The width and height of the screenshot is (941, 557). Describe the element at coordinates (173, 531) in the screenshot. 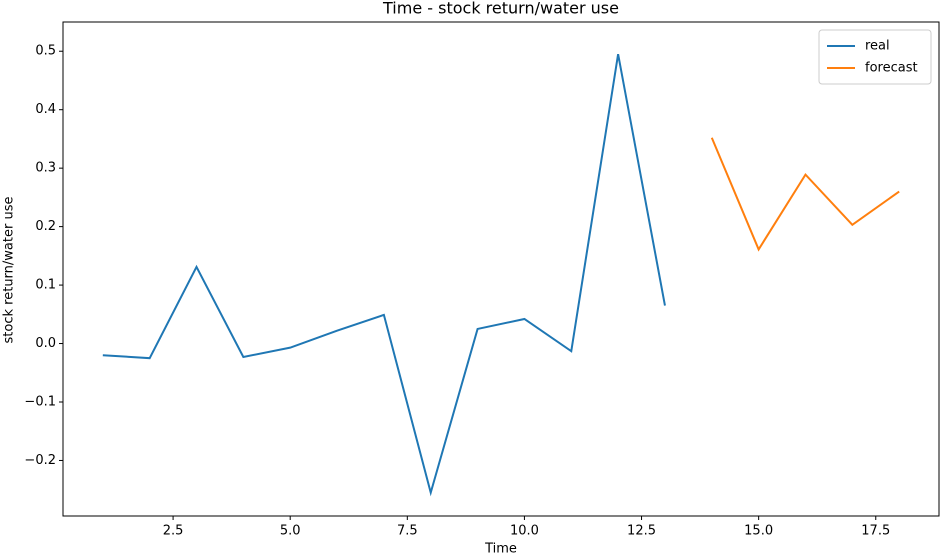

I see `x-tick-label: 2.5` at that location.